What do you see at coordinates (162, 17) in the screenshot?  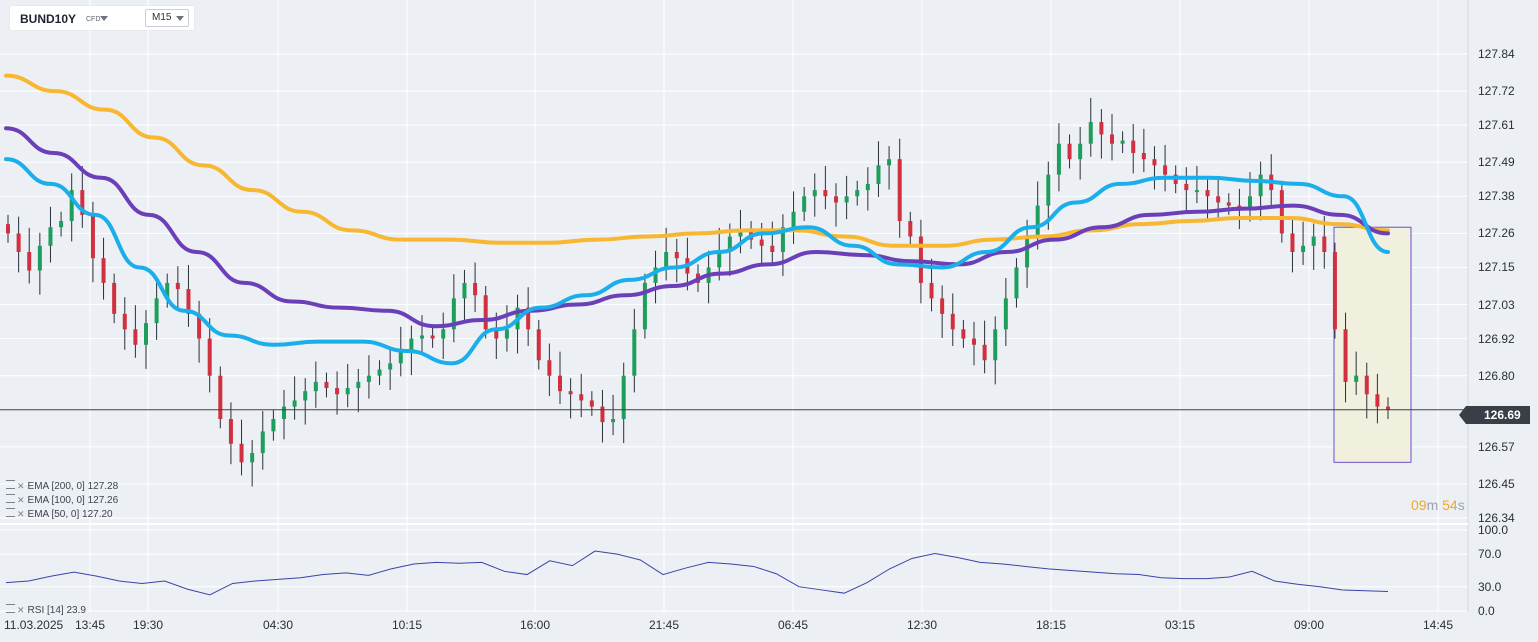 I see `timeframe-label: M15` at bounding box center [162, 17].